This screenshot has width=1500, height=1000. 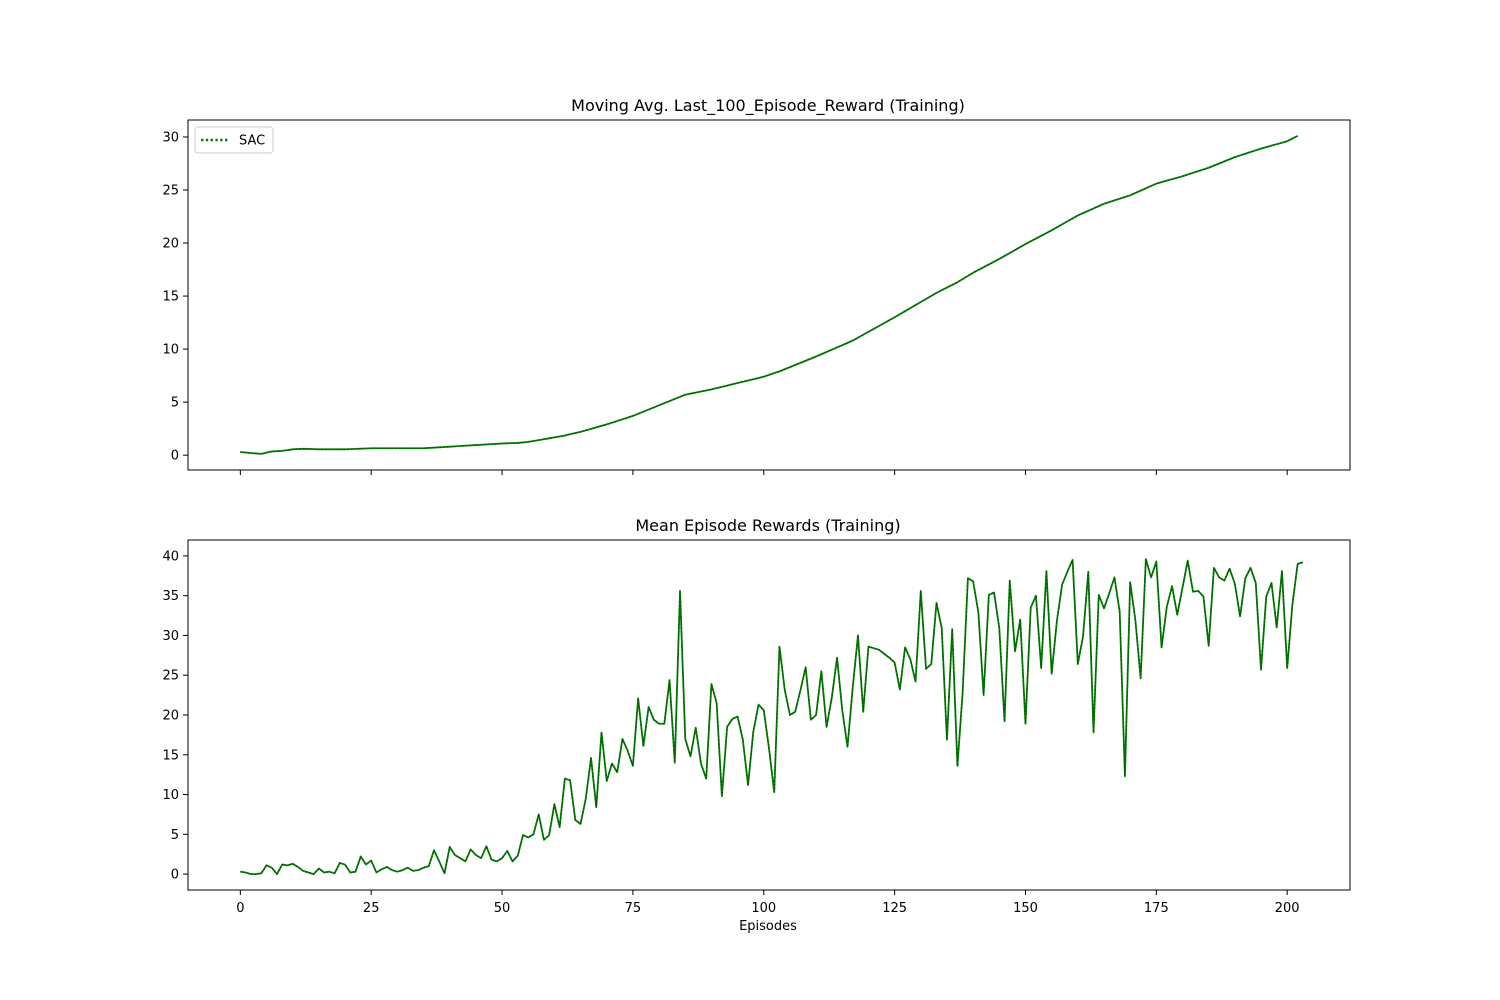 What do you see at coordinates (502, 908) in the screenshot?
I see `x-tick-label: 50` at bounding box center [502, 908].